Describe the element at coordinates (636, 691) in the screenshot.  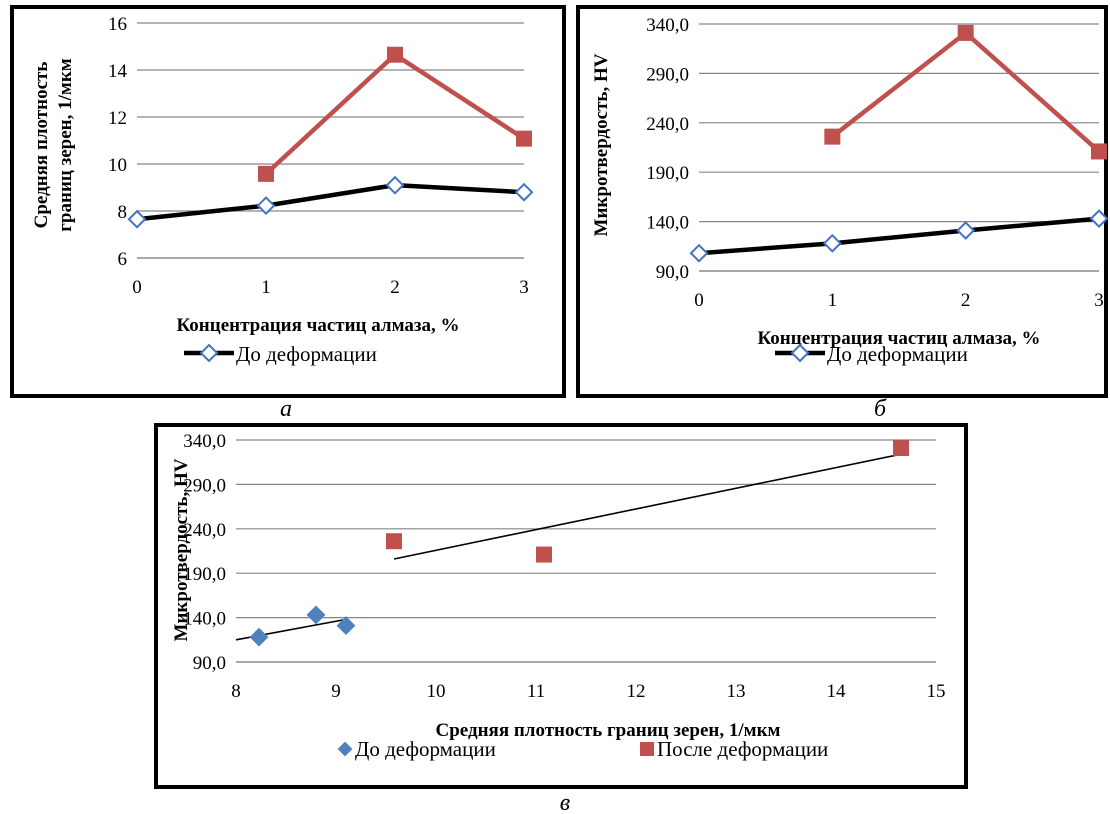
I see `x-tick-label: 12` at that location.